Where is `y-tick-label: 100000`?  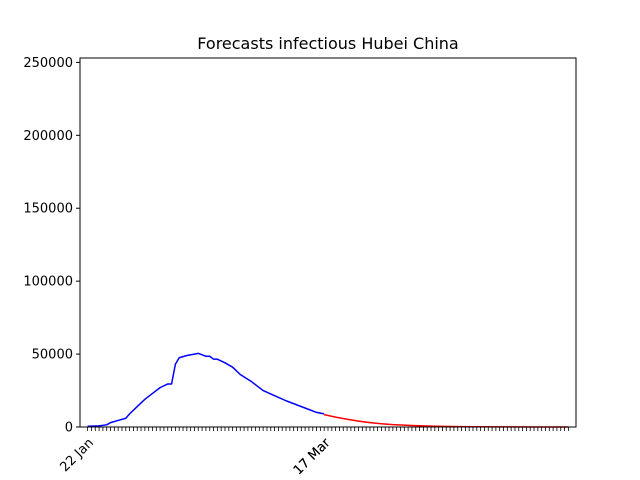 y-tick-label: 100000 is located at coordinates (48, 282).